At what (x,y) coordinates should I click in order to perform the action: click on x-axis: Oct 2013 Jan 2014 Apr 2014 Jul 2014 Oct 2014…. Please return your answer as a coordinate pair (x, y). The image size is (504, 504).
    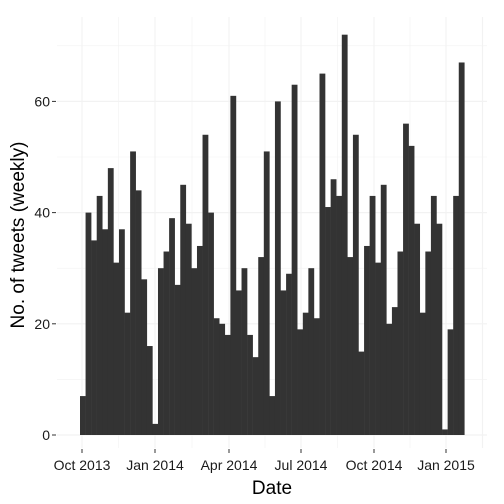
    Looking at the image, I should click on (264, 461).